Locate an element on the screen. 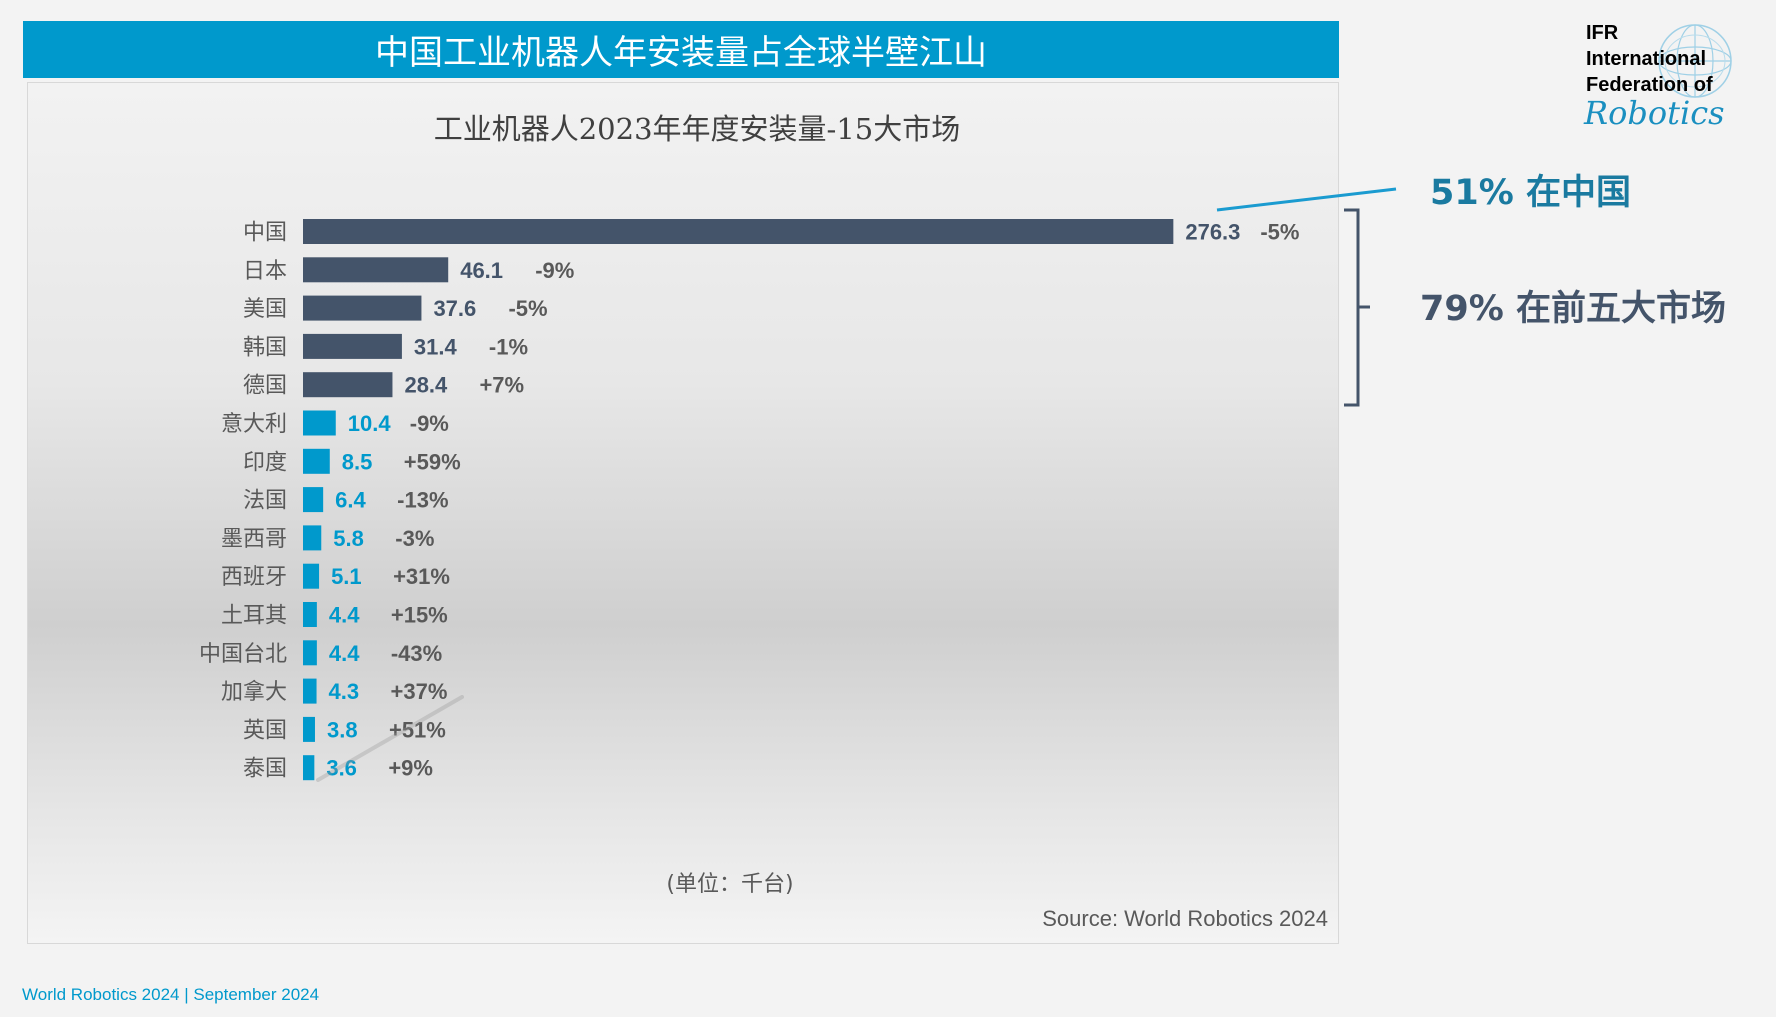  value-label: 31.4 is located at coordinates (436, 346).